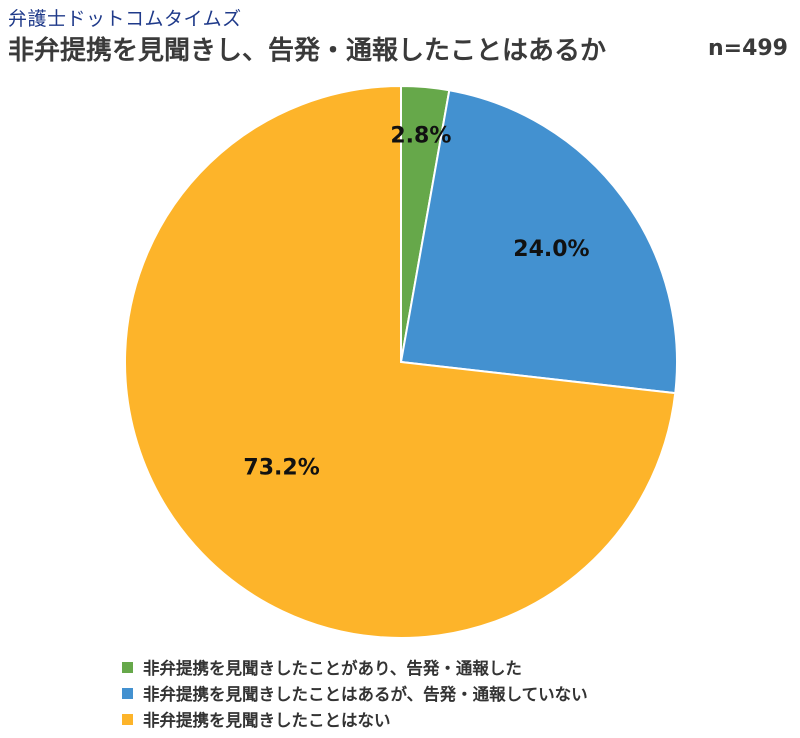 The width and height of the screenshot is (800, 738). I want to click on slice-label-2: 24.0%, so click(551, 249).